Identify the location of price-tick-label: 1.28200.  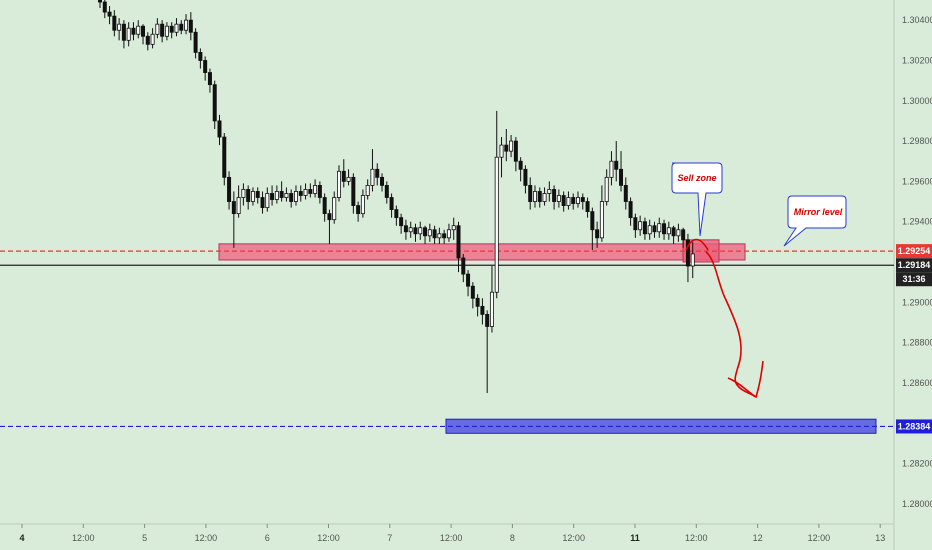
(917, 464).